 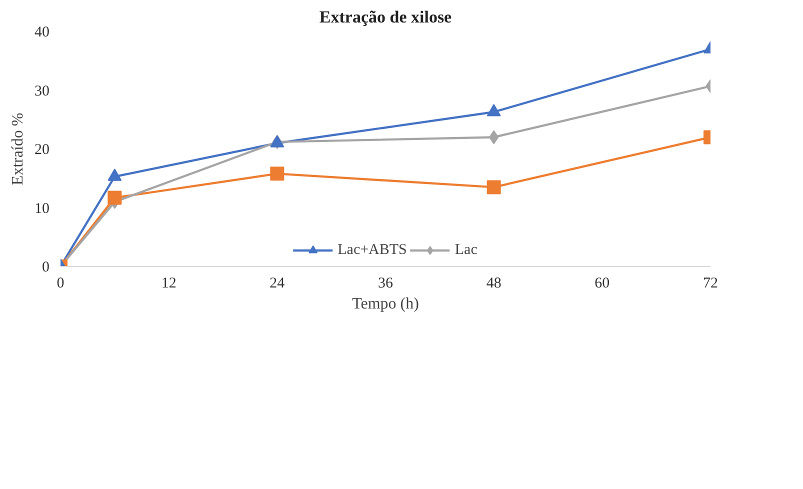 I want to click on y-tick-label: 20, so click(x=42, y=150).